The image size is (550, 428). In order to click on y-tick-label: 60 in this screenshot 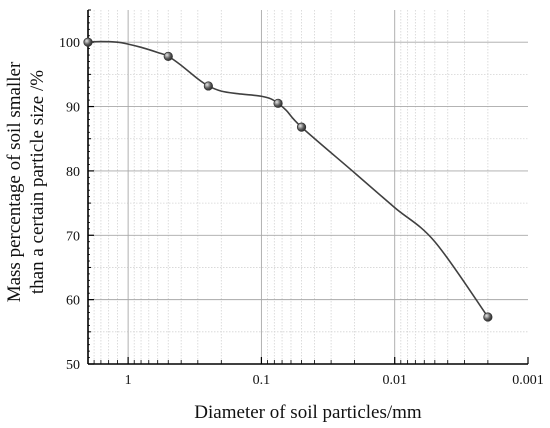, I will do `click(73, 301)`.